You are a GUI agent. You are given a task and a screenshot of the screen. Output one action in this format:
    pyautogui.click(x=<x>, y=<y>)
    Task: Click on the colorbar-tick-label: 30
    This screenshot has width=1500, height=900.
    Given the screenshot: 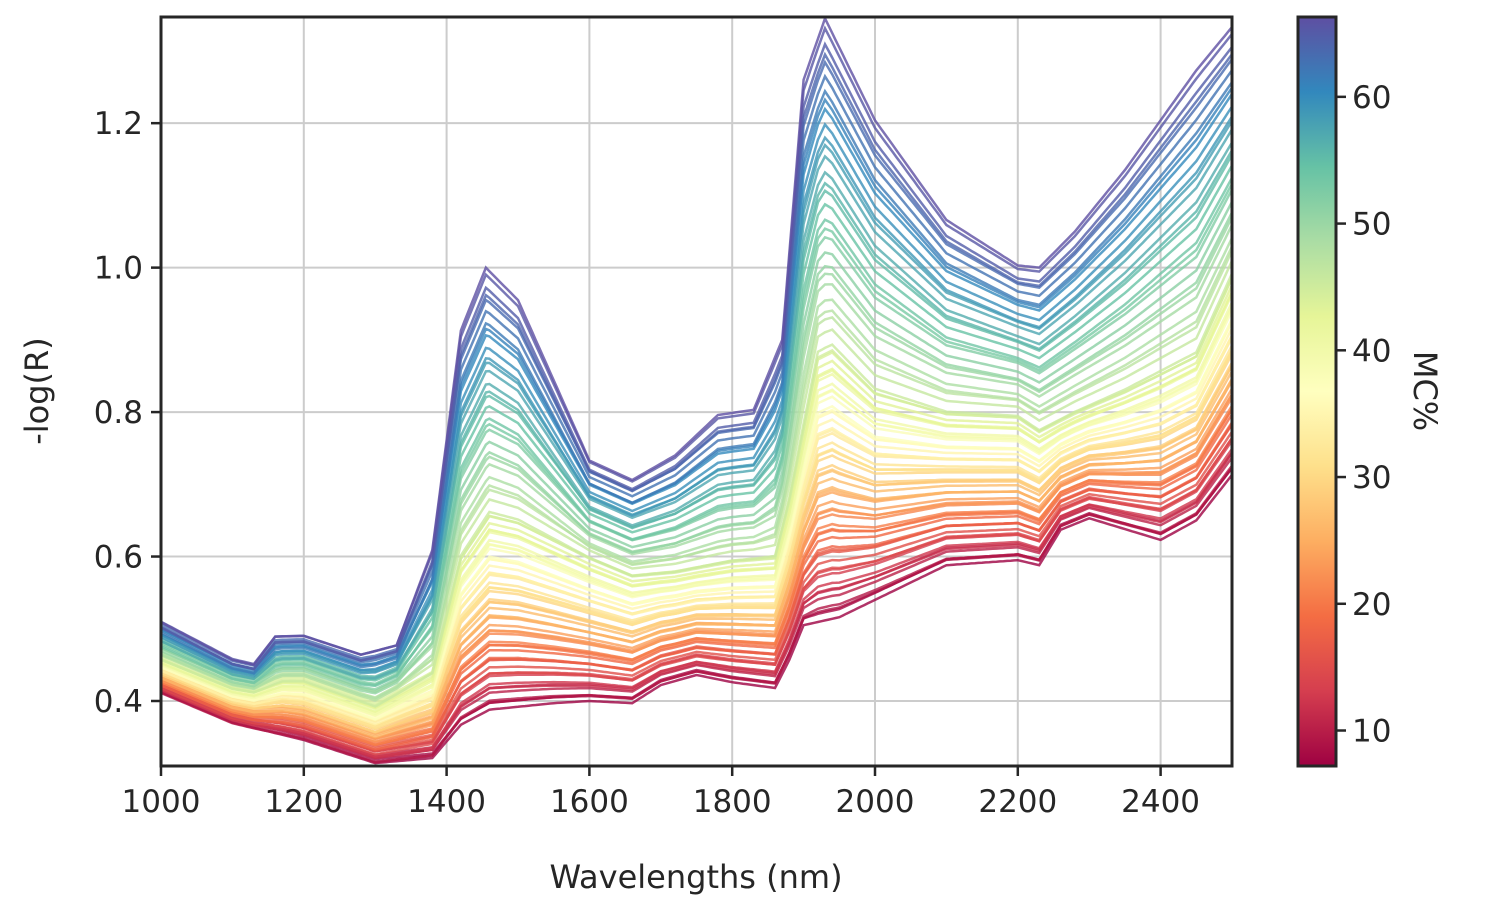 What is the action you would take?
    pyautogui.click(x=1371, y=478)
    